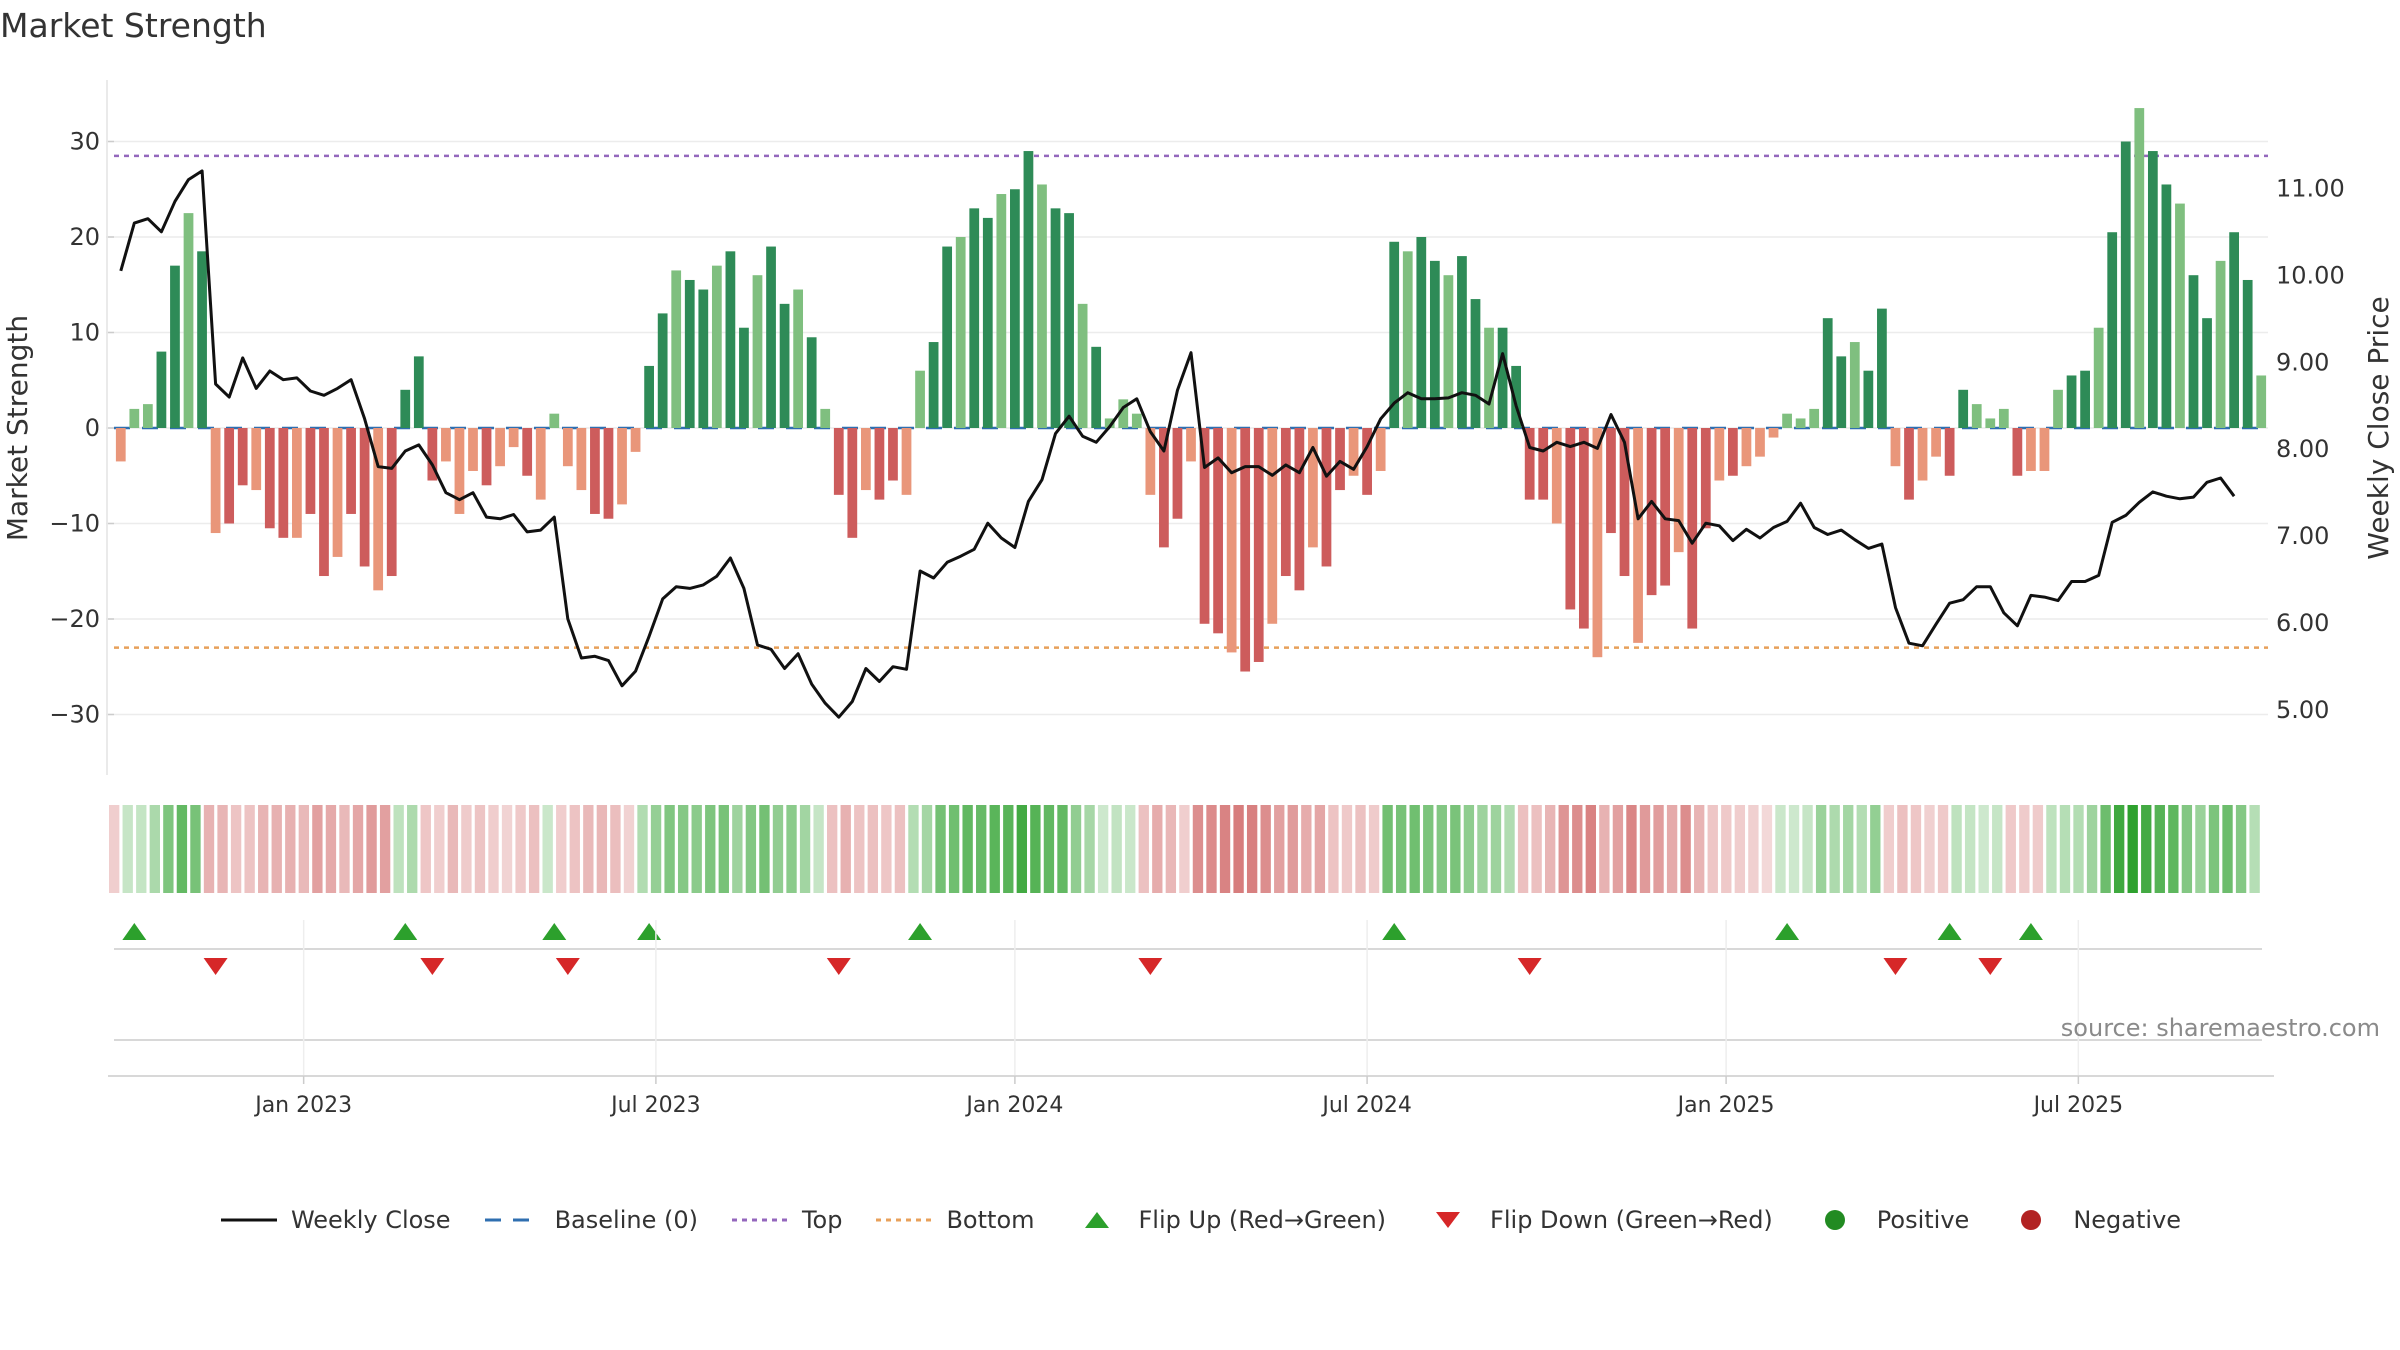 The width and height of the screenshot is (2400, 1350). What do you see at coordinates (2091, 1220) in the screenshot?
I see `legend-item: Negative` at bounding box center [2091, 1220].